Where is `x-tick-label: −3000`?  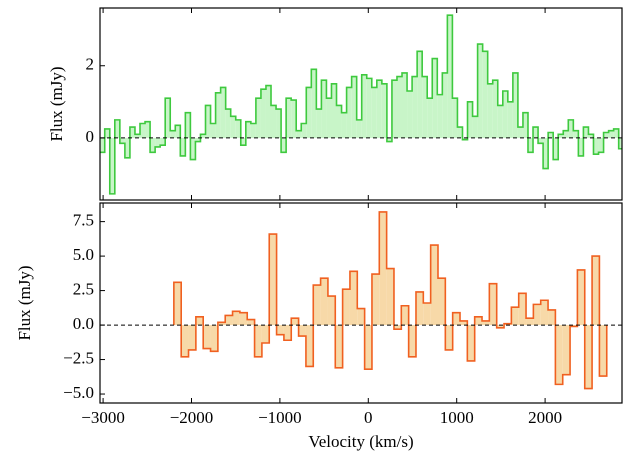
x-tick-label: −3000 is located at coordinates (103, 417).